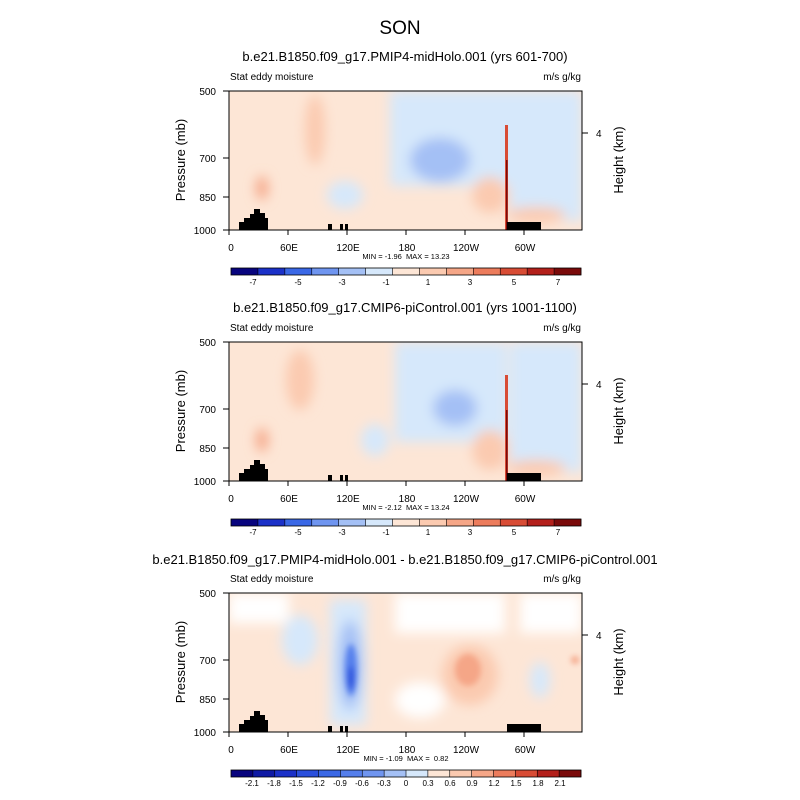 The height and width of the screenshot is (800, 800). What do you see at coordinates (470, 532) in the screenshot?
I see `colorbar-label: 3` at bounding box center [470, 532].